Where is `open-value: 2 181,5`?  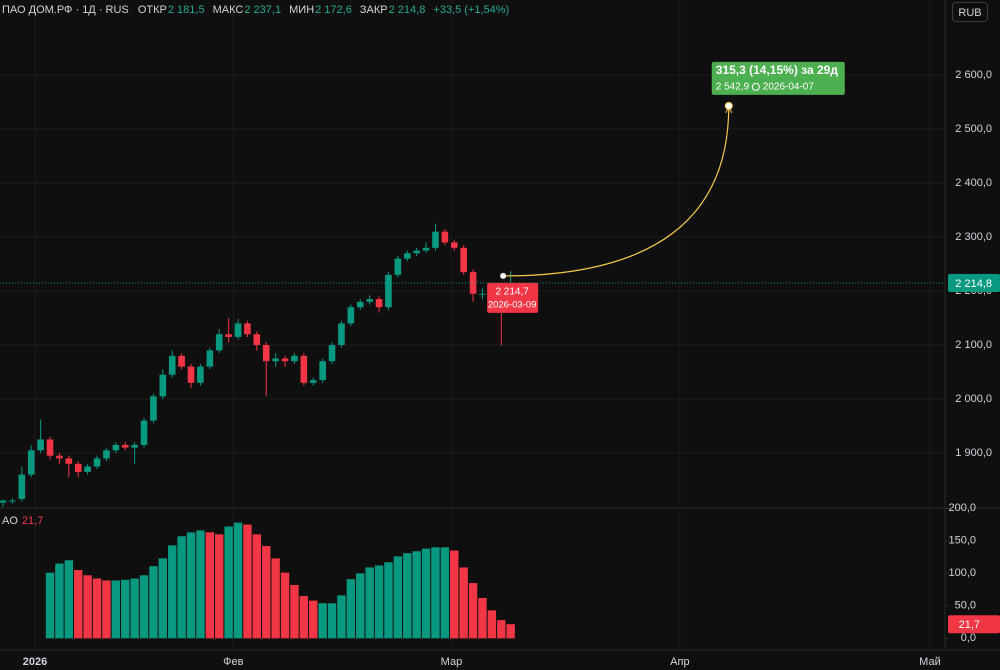
open-value: 2 181,5 is located at coordinates (186, 10).